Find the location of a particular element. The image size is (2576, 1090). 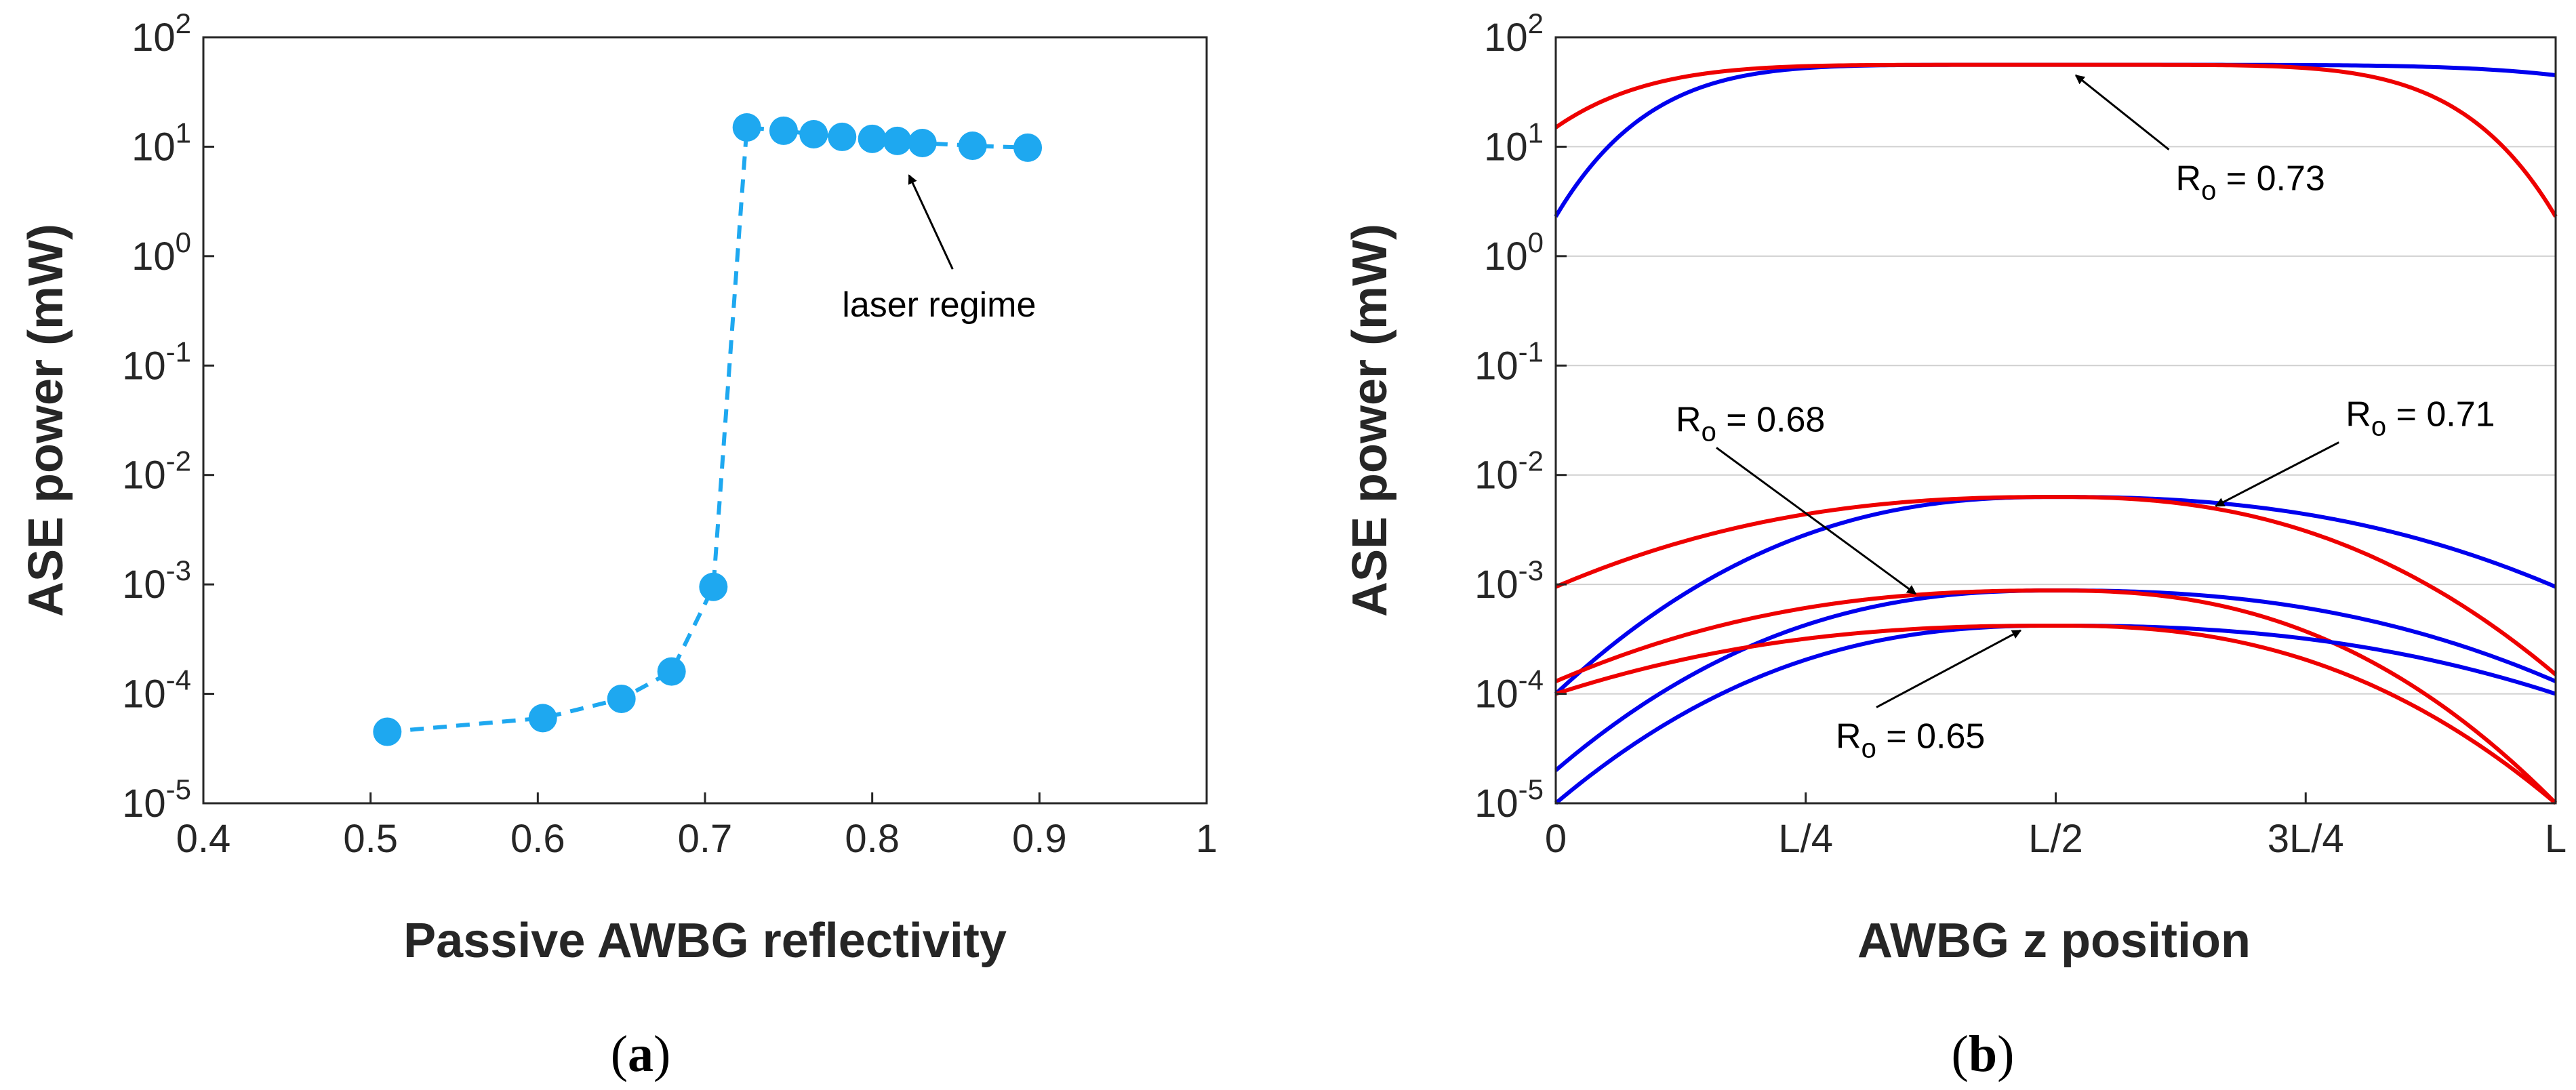

chart-a-xtick-label: 0.6 is located at coordinates (537, 839).